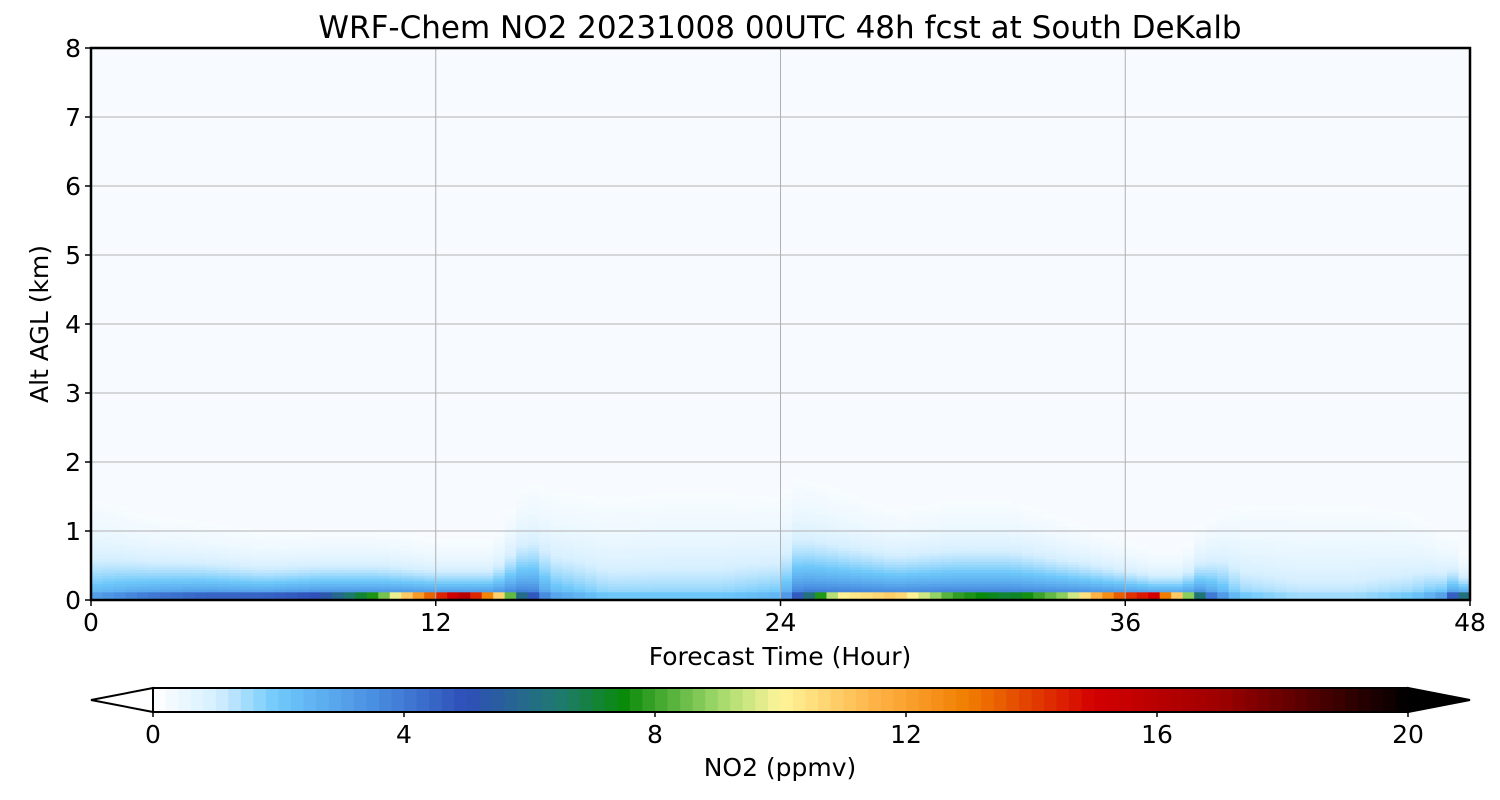  What do you see at coordinates (784, 730) in the screenshot?
I see `colorbar-ticks: 0 4 8 12 16 20` at bounding box center [784, 730].